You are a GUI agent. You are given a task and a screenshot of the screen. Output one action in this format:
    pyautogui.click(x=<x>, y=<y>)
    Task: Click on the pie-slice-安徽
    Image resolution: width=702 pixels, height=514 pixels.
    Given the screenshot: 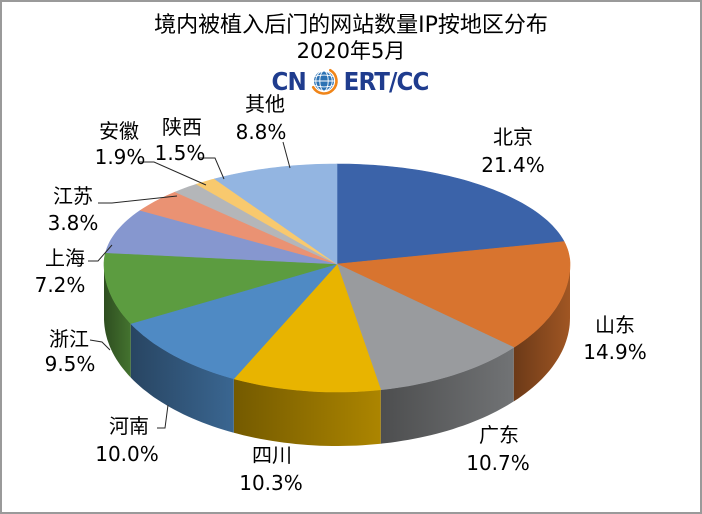 What is the action you would take?
    pyautogui.click(x=256, y=224)
    